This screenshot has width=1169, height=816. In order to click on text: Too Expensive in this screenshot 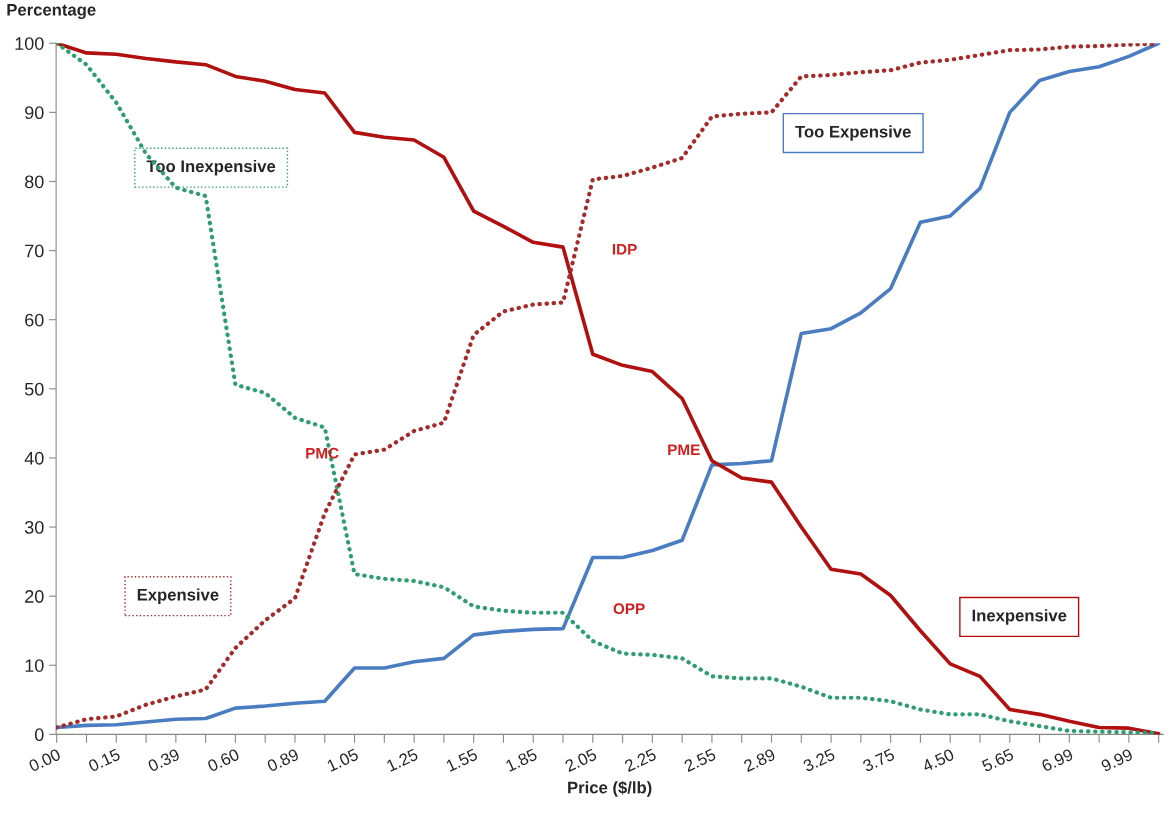, I will do `click(853, 133)`.